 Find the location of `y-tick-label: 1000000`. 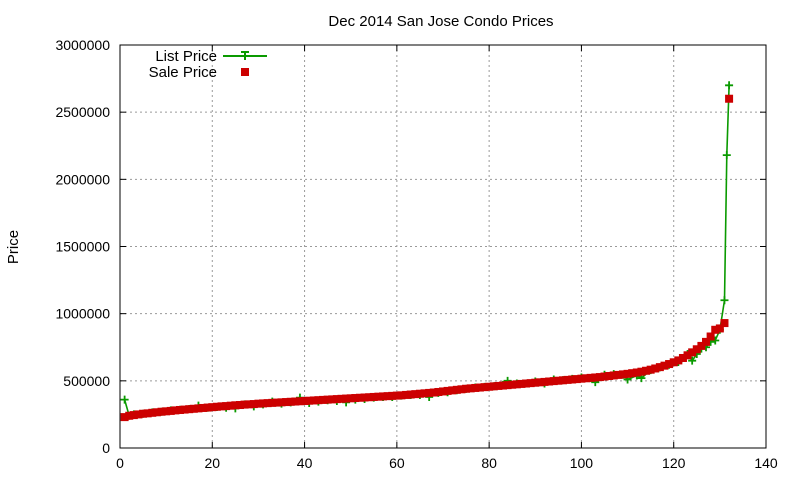

y-tick-label: 1000000 is located at coordinates (82, 314).